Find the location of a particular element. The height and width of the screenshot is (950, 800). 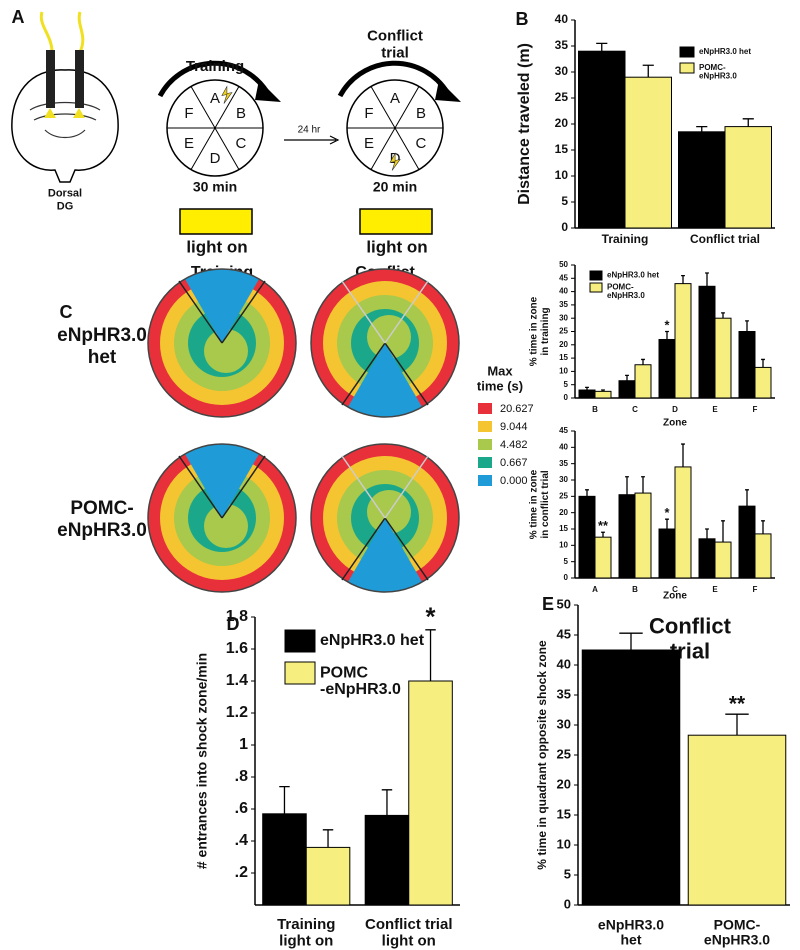

zone-label: C is located at coordinates (241, 143).